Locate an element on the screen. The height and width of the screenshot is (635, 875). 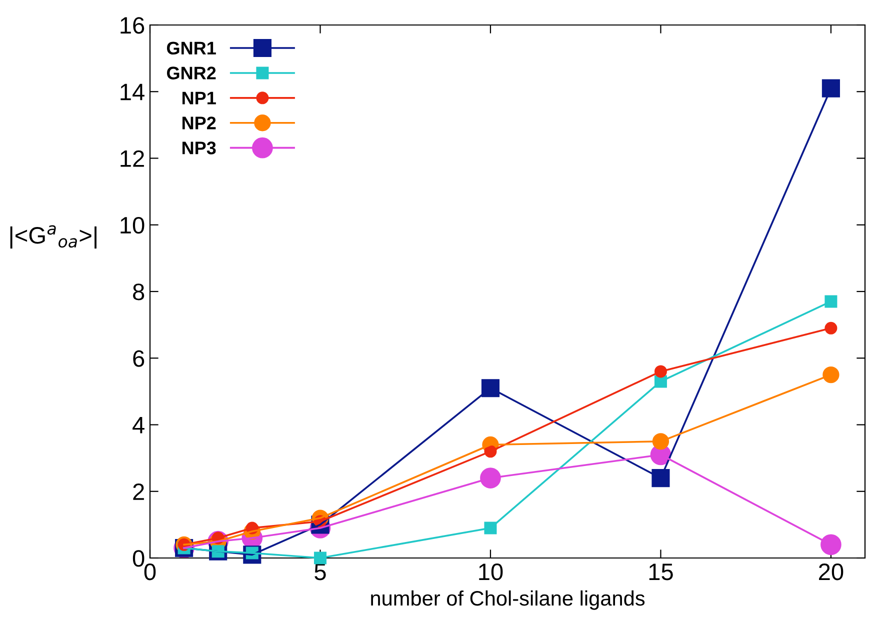
legend-label: GNR2 is located at coordinates (191, 73).